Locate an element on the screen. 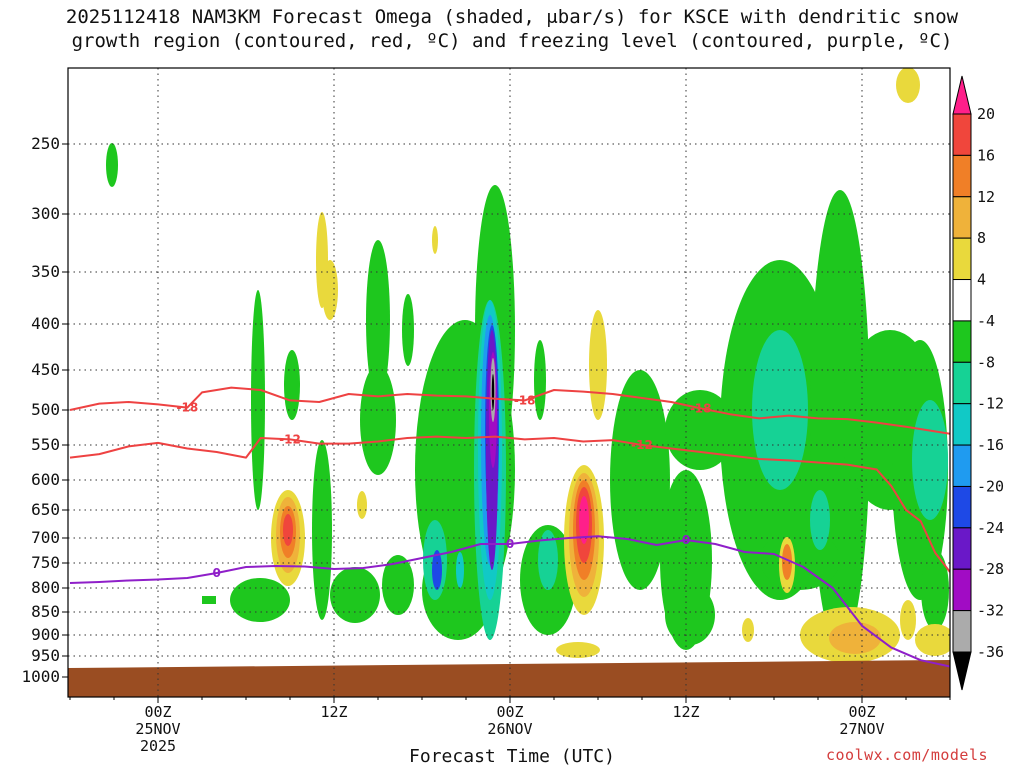  colorbar-label: 4 is located at coordinates (981, 280).